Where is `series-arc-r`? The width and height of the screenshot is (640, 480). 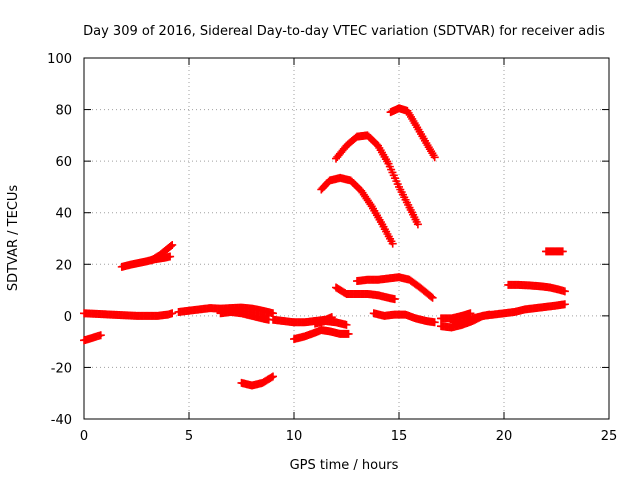
series-arc-r is located at coordinates (456, 316).